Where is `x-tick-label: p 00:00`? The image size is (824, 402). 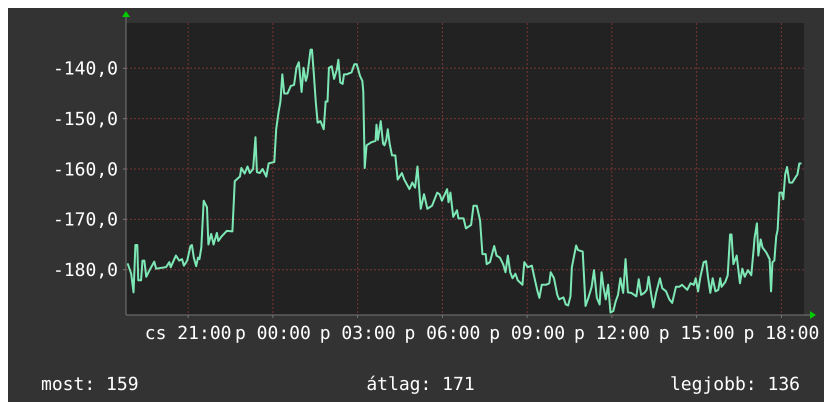 x-tick-label: p 00:00 is located at coordinates (272, 333).